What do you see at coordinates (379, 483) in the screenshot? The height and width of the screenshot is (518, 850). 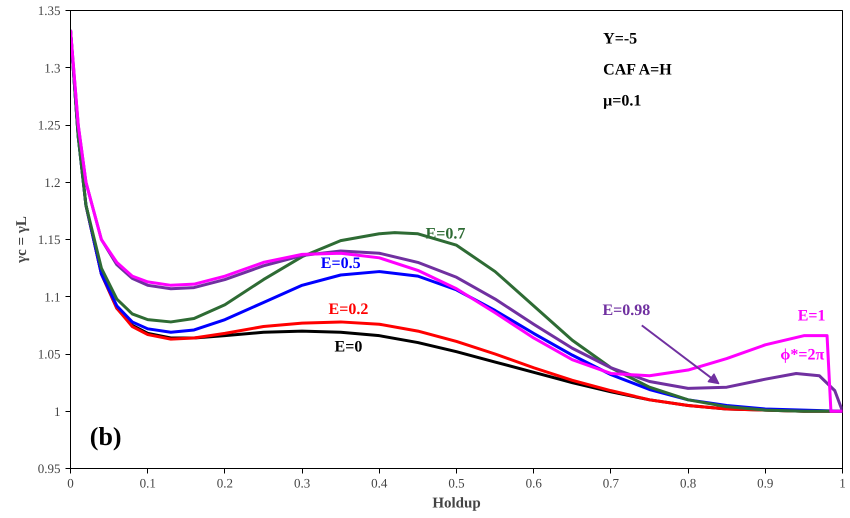 I see `x-tick-label: 0.4` at bounding box center [379, 483].